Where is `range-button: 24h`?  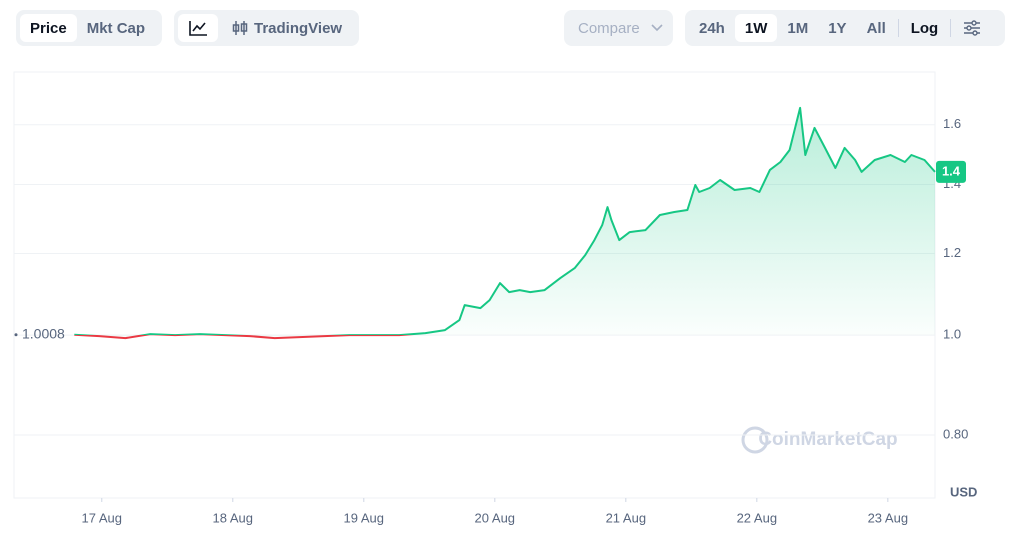
range-button: 24h is located at coordinates (712, 28).